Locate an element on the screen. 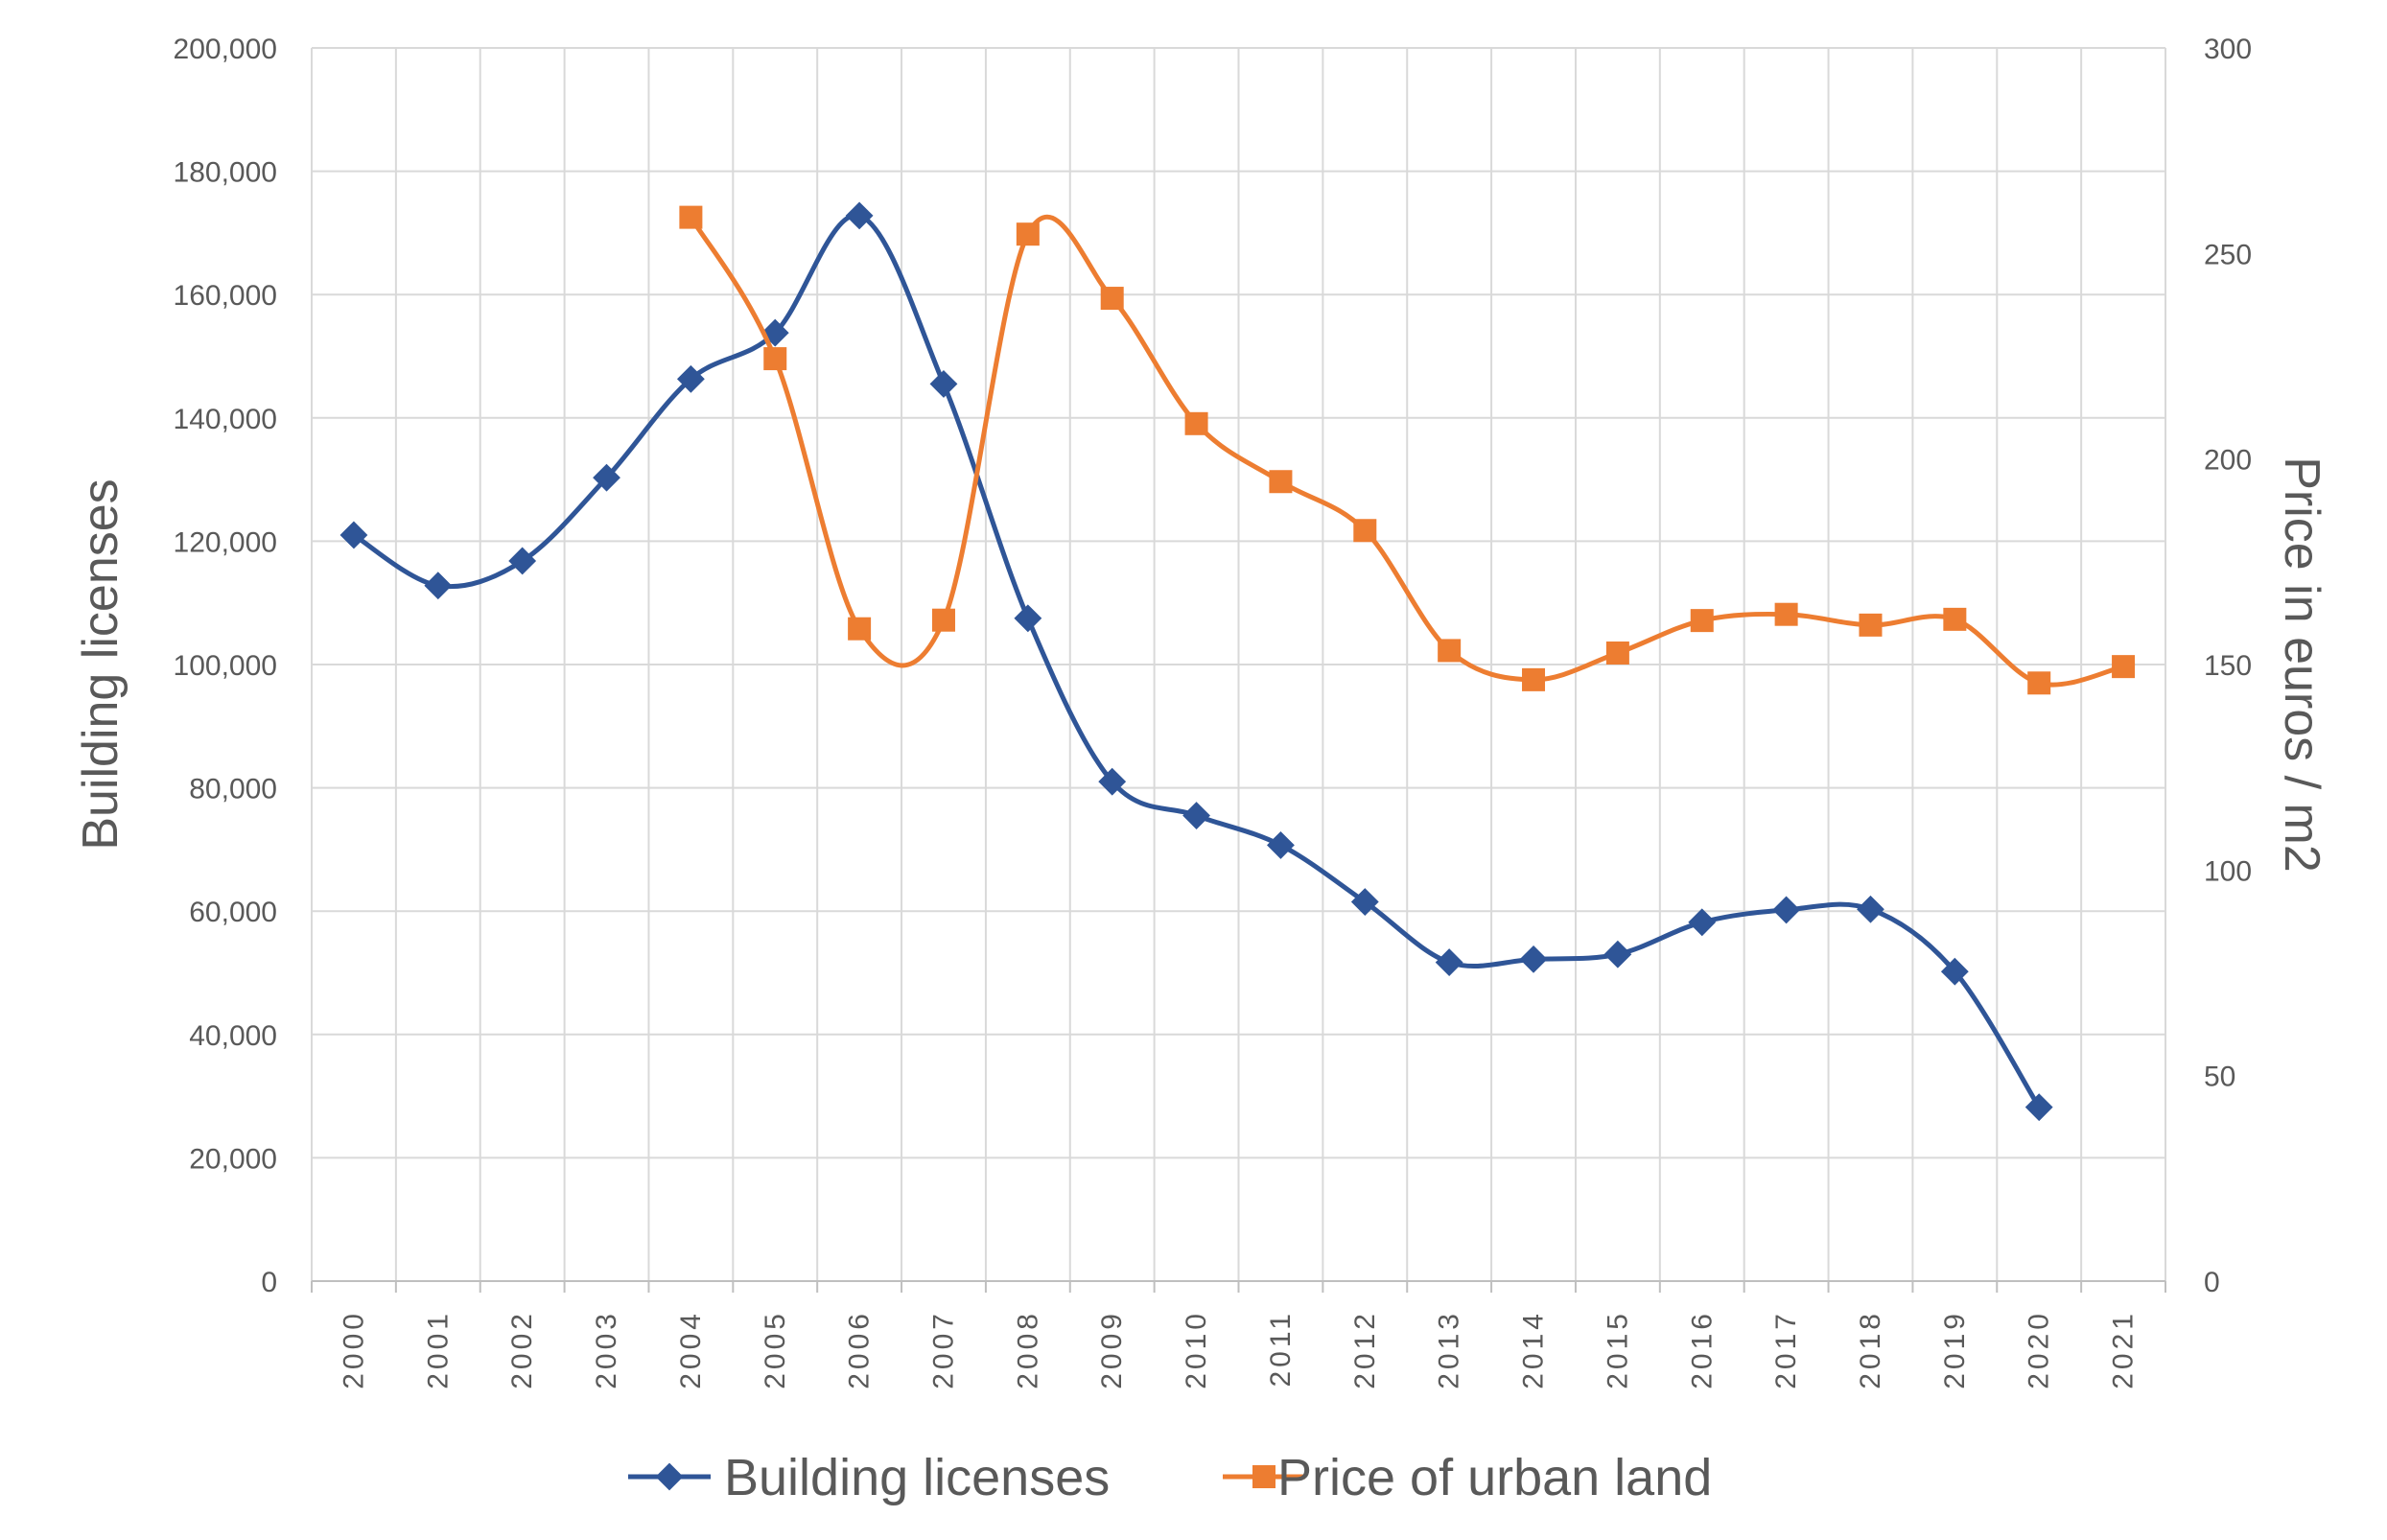  x-tick-label: 2013 is located at coordinates (1450, 1349).